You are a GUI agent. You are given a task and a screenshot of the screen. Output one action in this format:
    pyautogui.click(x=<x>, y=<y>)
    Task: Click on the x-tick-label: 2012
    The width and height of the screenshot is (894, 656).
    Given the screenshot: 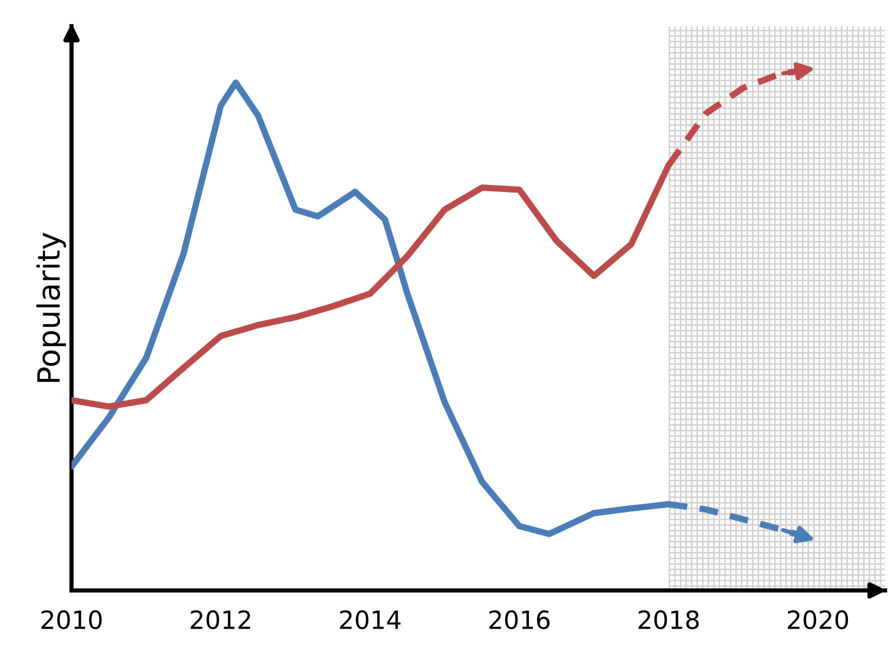 What is the action you would take?
    pyautogui.click(x=220, y=620)
    